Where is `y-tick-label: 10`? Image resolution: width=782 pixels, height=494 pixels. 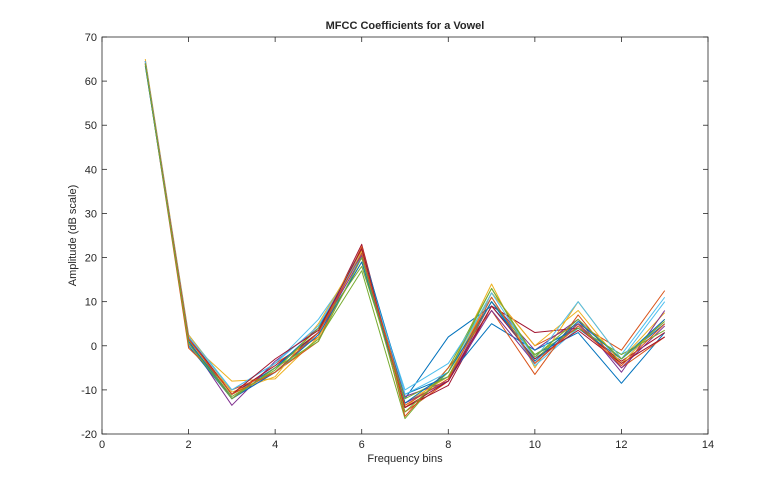
y-tick-label: 10 is located at coordinates (91, 303).